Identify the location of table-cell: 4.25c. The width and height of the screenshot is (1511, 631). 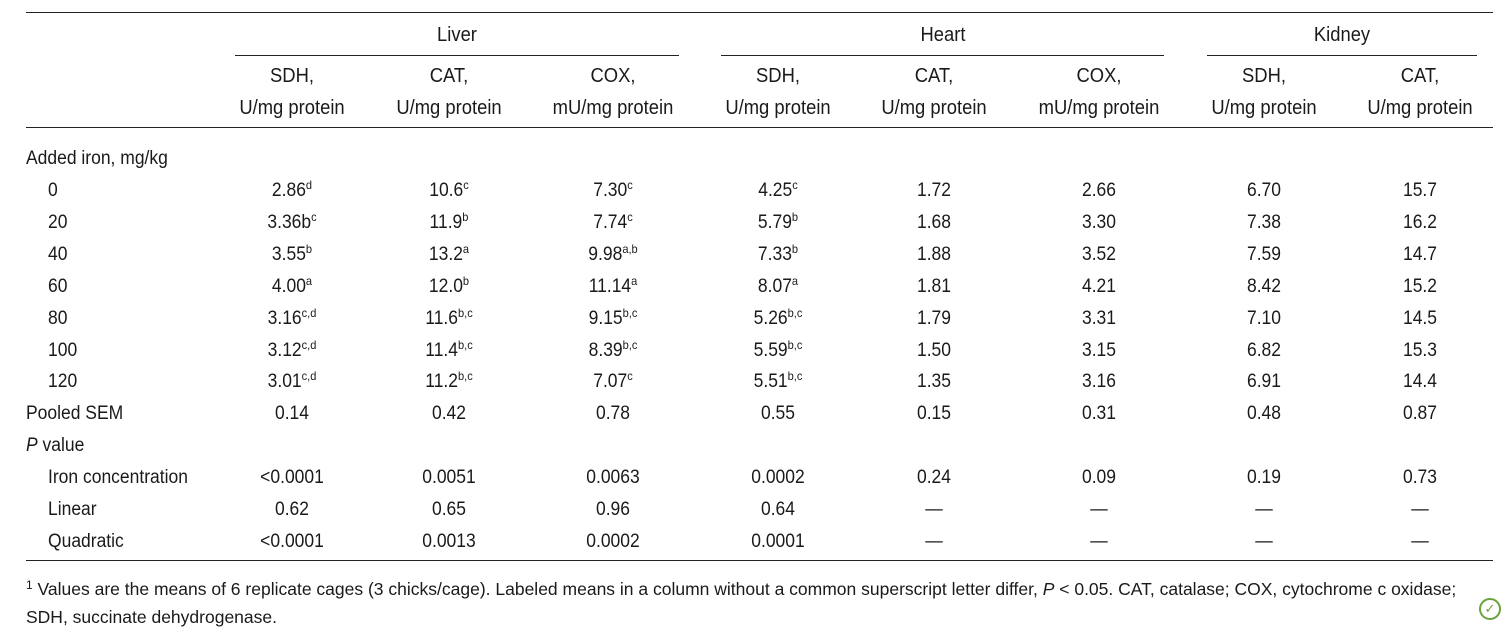
(778, 189).